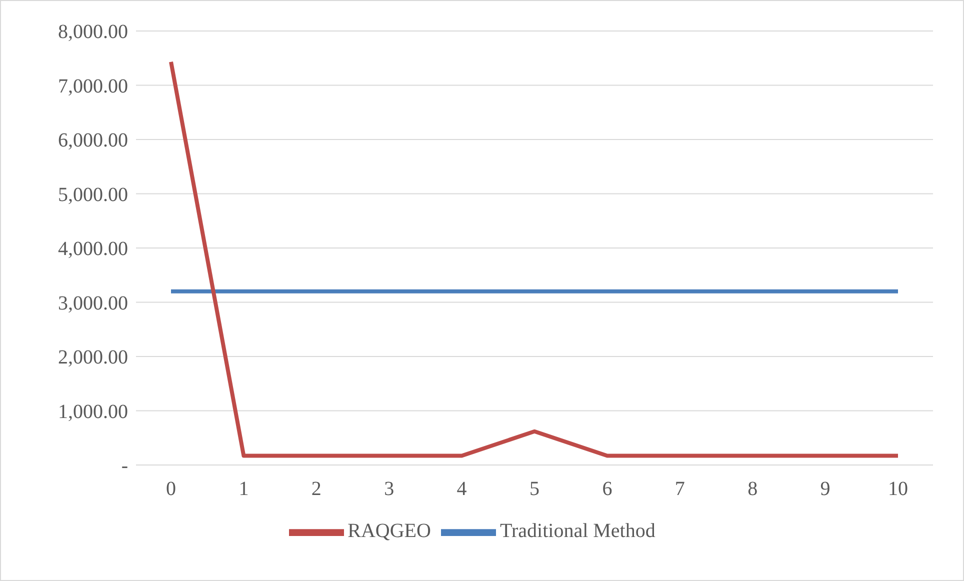  I want to click on y-tick-label: 3,000.00, so click(93, 303).